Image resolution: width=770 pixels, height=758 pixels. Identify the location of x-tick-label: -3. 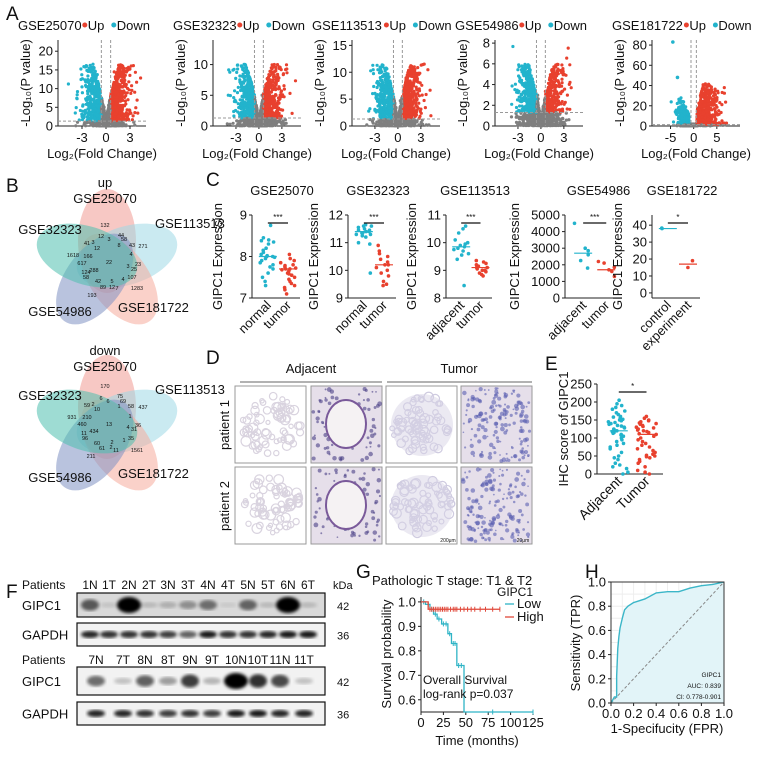
(518, 137).